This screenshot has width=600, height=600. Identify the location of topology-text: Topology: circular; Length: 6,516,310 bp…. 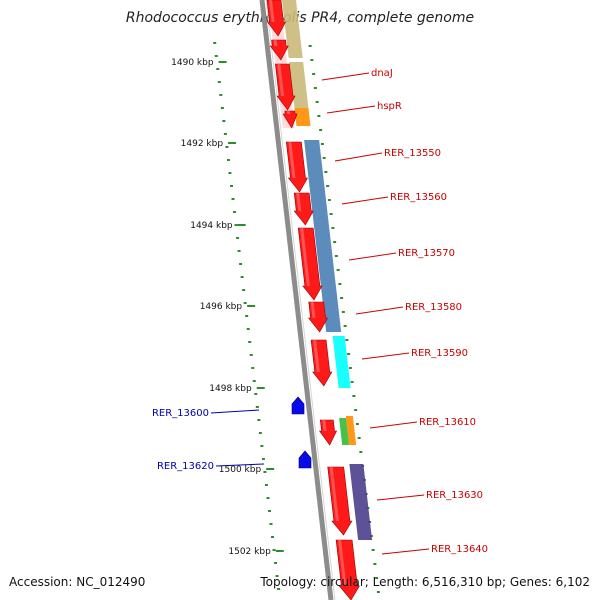
(425, 582).